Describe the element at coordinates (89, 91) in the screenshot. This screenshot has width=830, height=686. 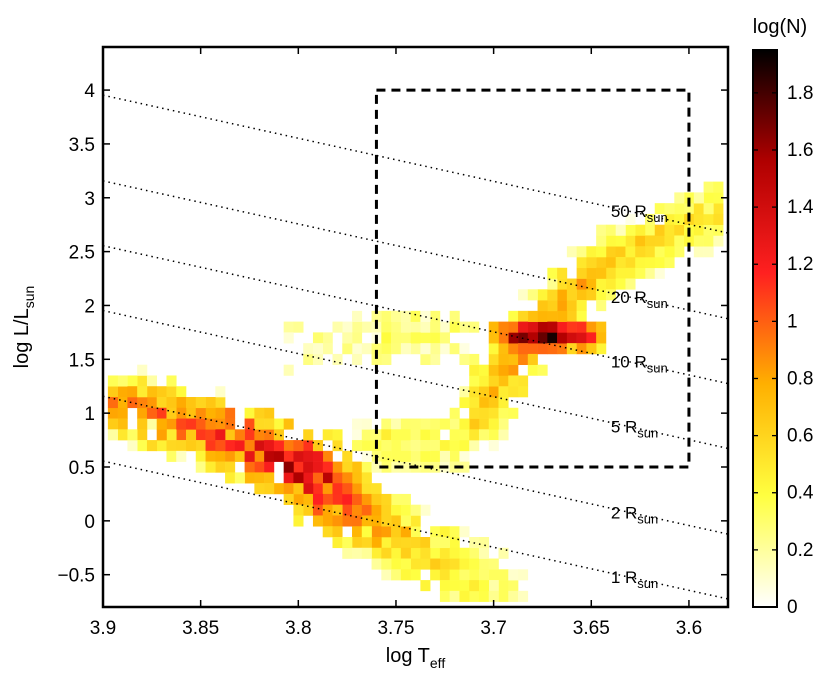
I see `y-tick-label: 4` at that location.